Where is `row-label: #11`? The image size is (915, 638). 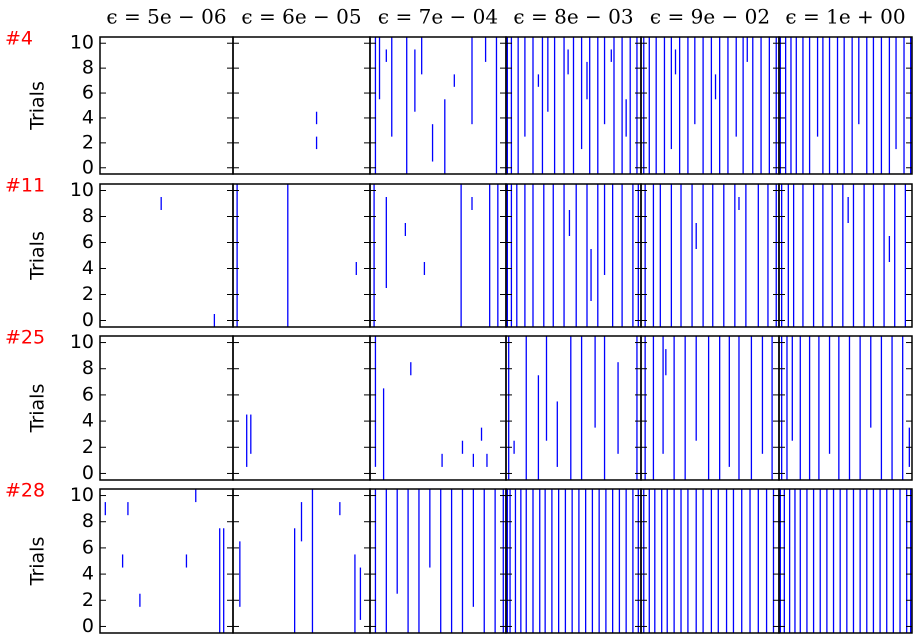 row-label: #11 is located at coordinates (25, 186).